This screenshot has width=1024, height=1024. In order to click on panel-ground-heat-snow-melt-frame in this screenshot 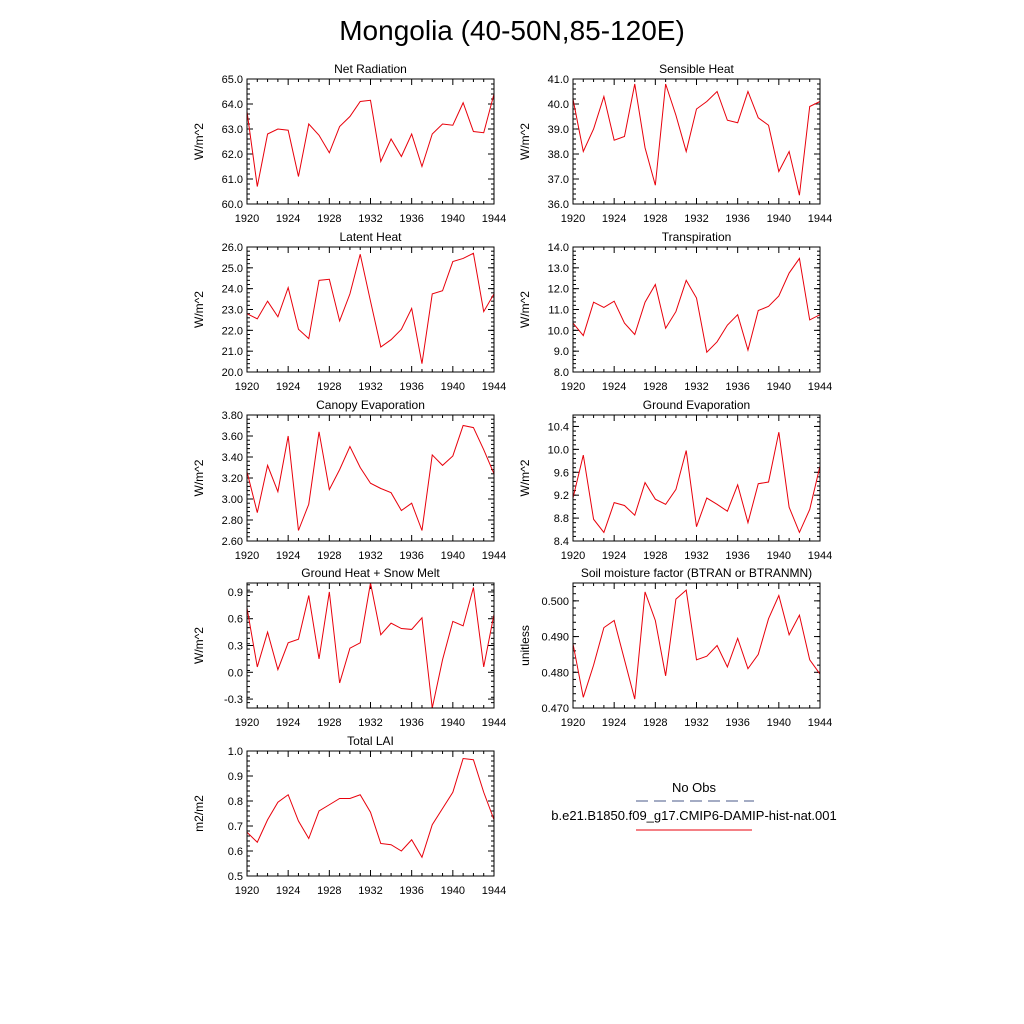, I will do `click(370, 645)`.